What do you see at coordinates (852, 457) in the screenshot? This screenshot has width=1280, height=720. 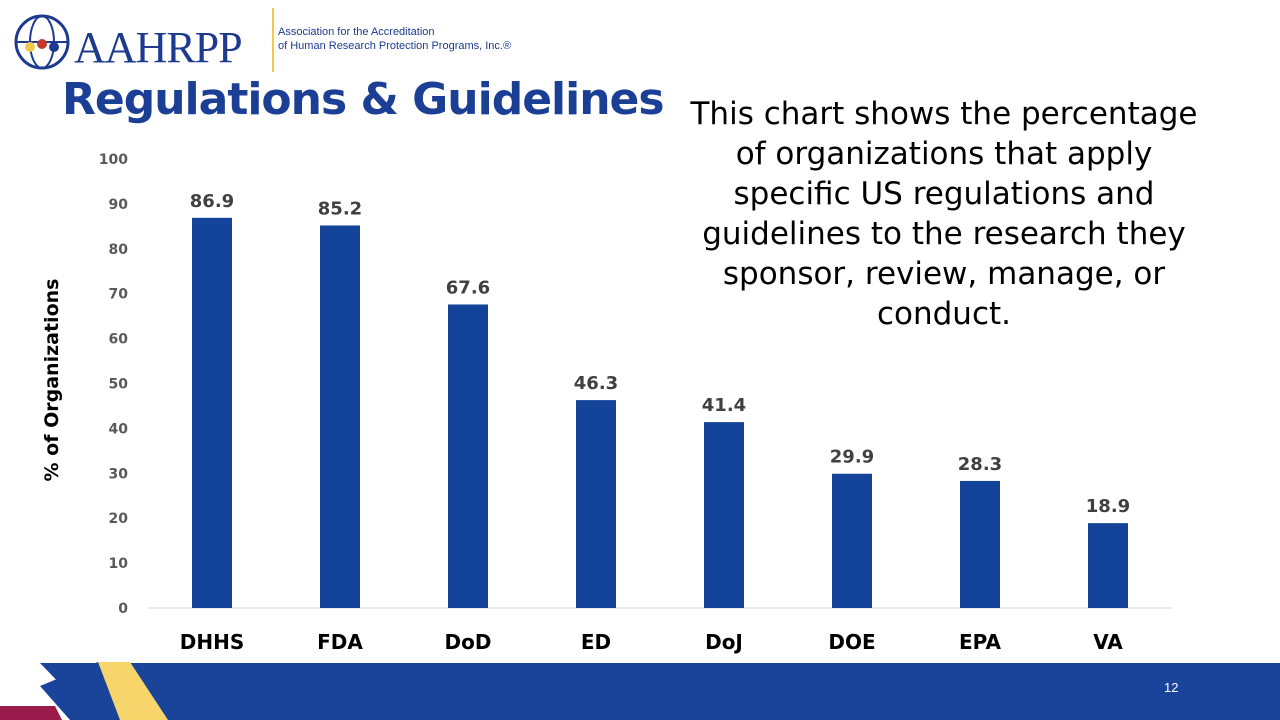 I see `data-label: 29.9` at bounding box center [852, 457].